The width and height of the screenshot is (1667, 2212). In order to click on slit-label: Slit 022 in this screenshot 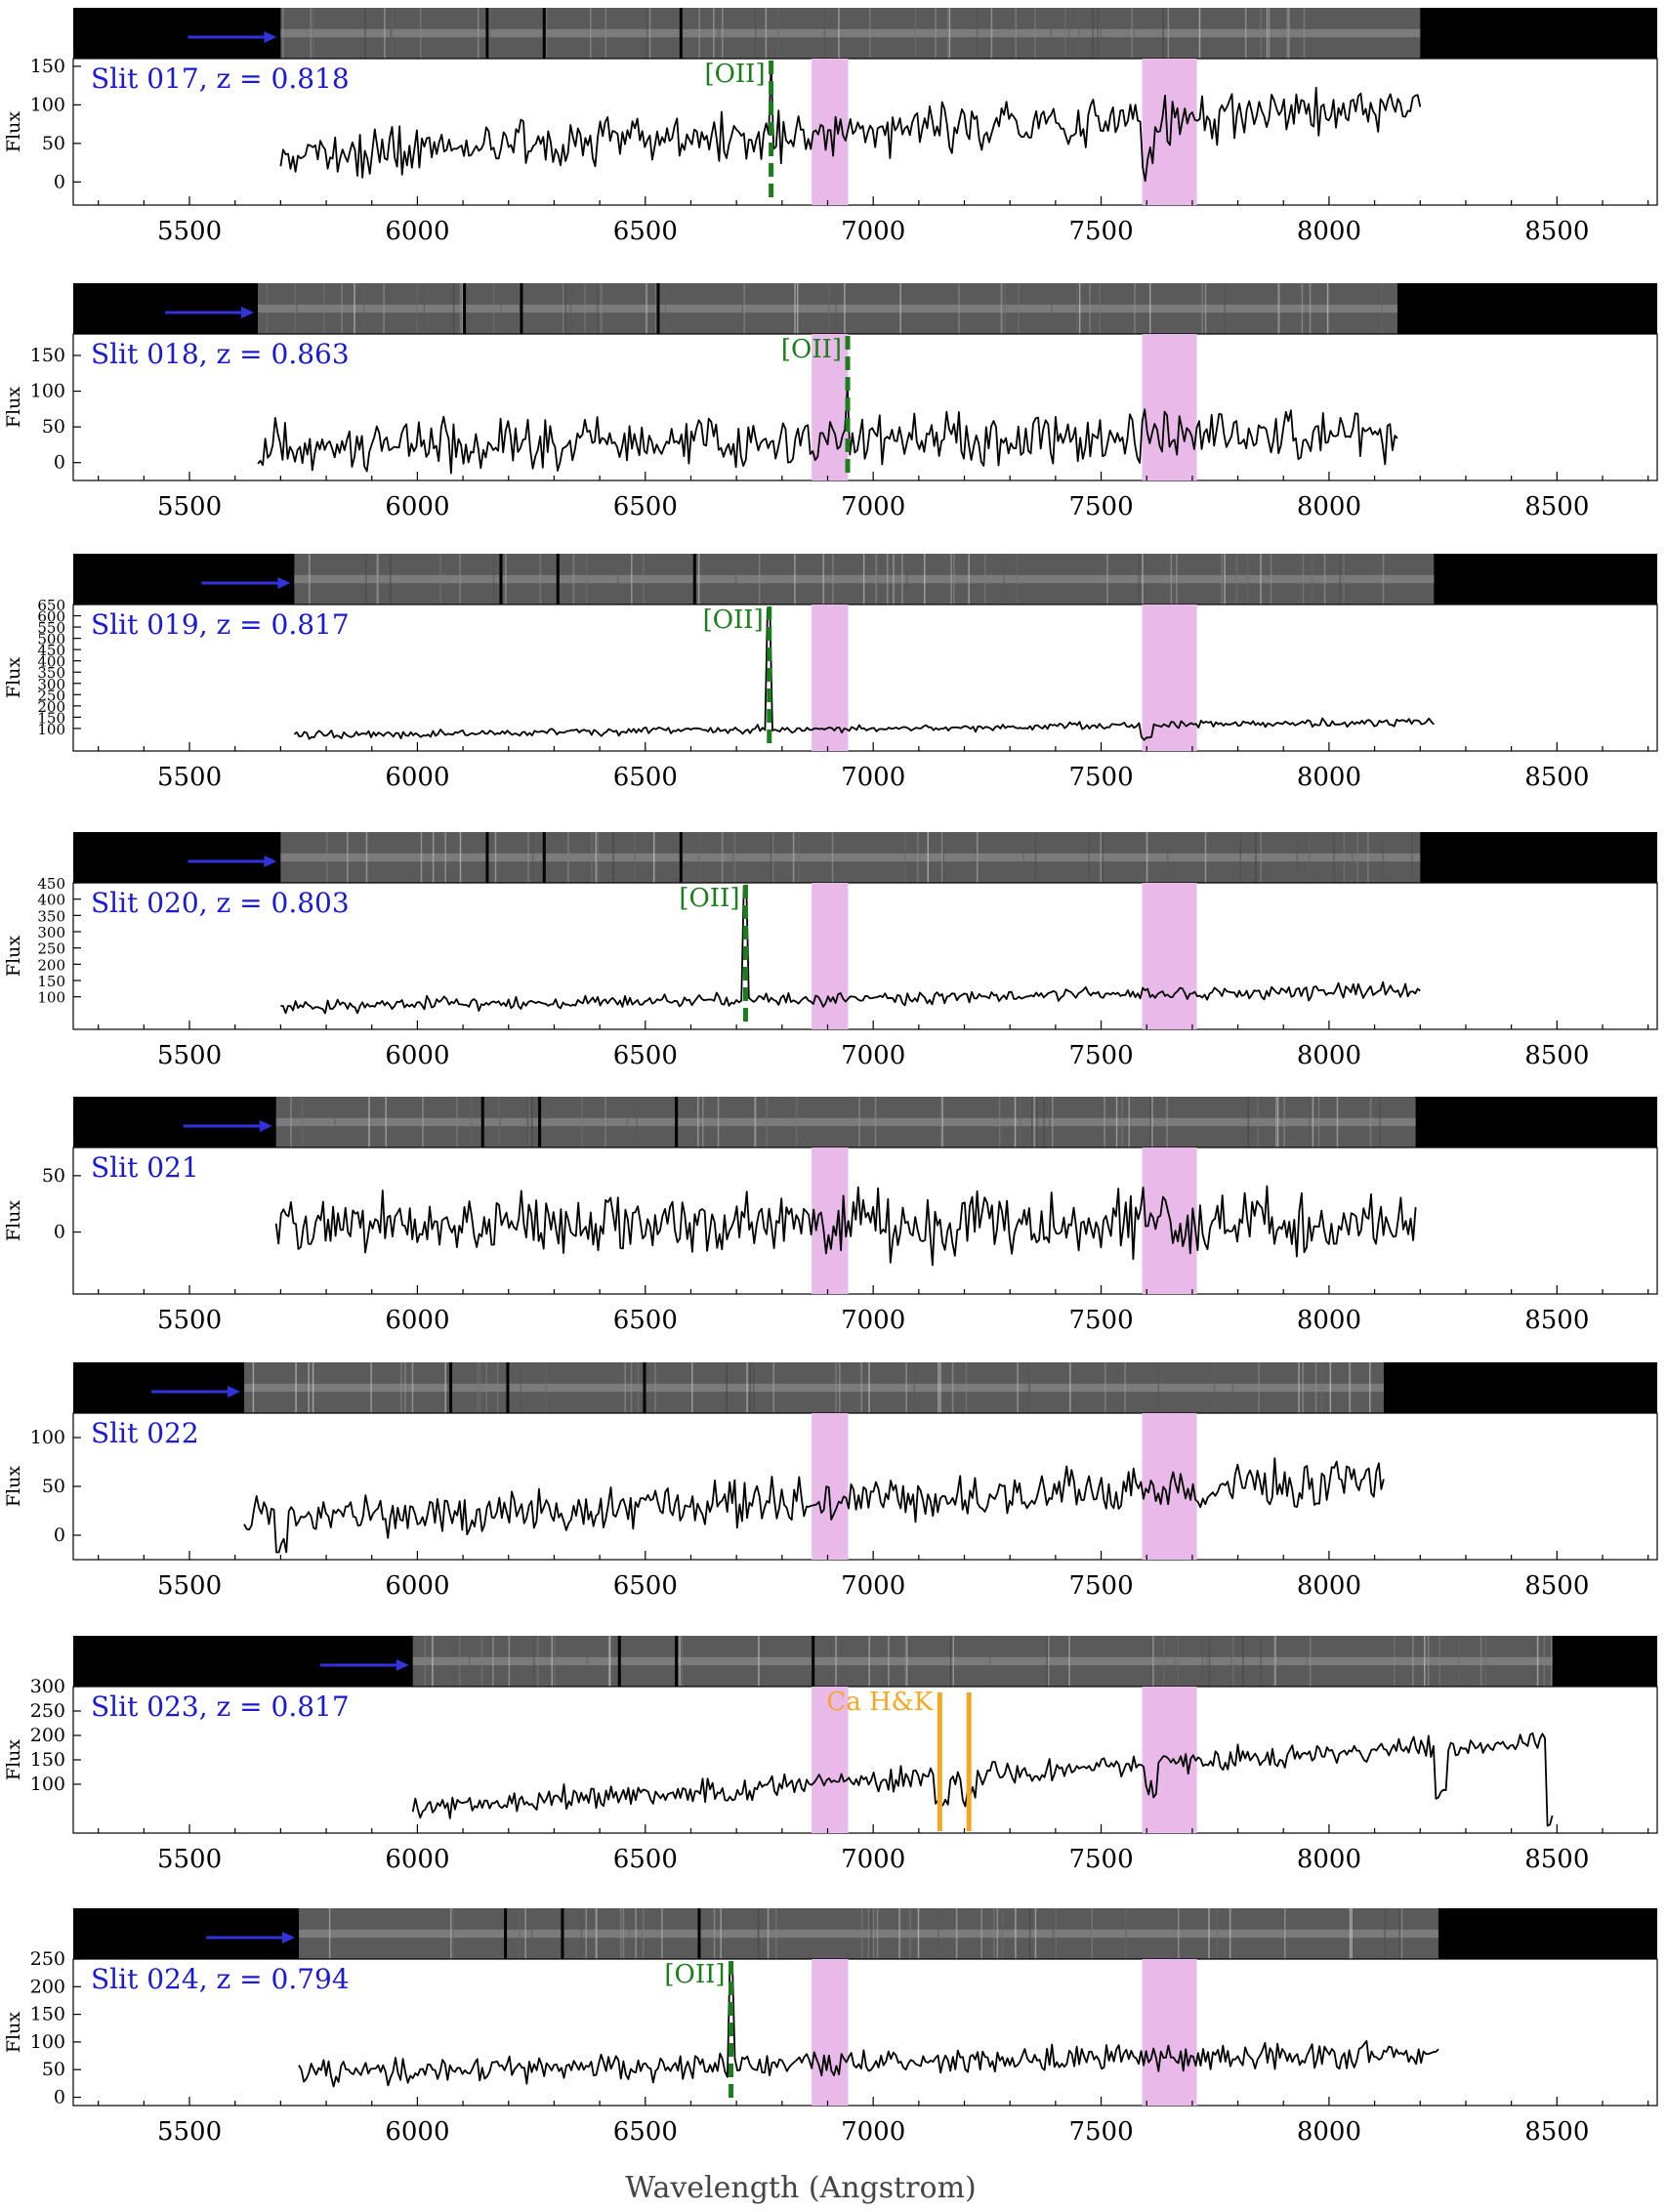, I will do `click(145, 1433)`.